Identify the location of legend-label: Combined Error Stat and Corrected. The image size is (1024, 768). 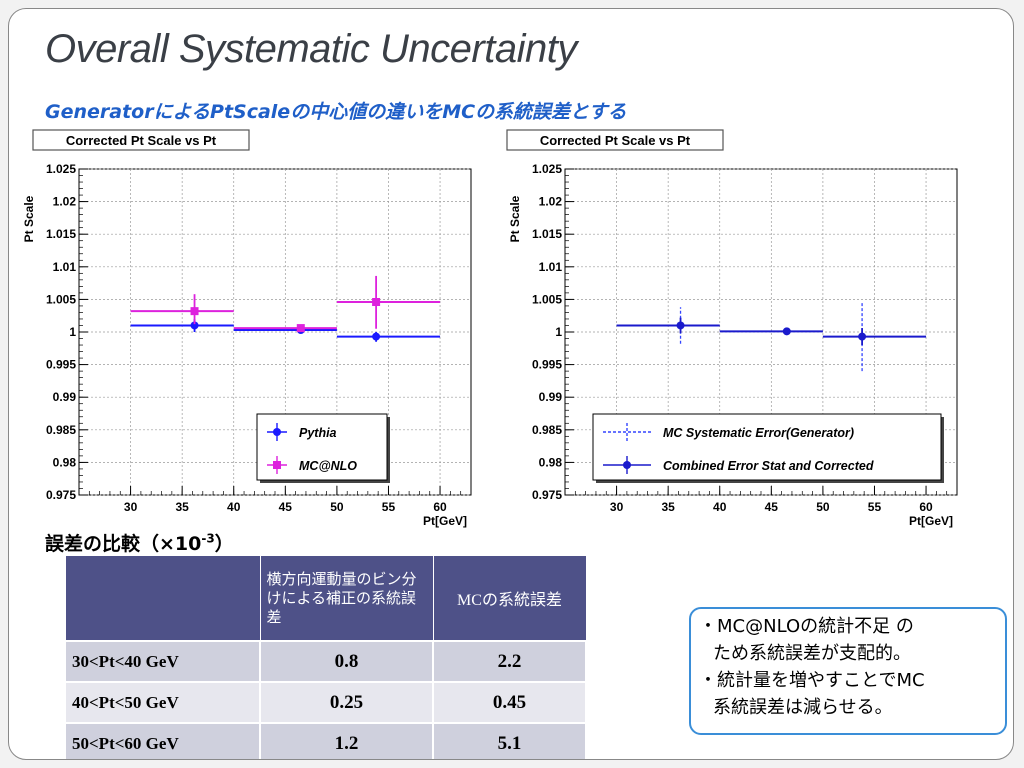
(768, 466).